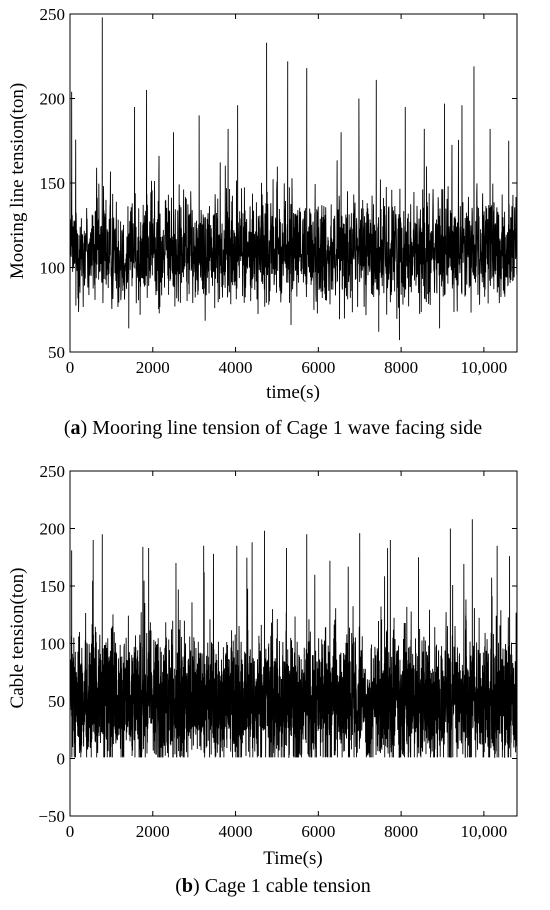 This screenshot has width=550, height=910. What do you see at coordinates (285, 886) in the screenshot?
I see `panel-b-caption-text: Cage 1 cable tension` at bounding box center [285, 886].